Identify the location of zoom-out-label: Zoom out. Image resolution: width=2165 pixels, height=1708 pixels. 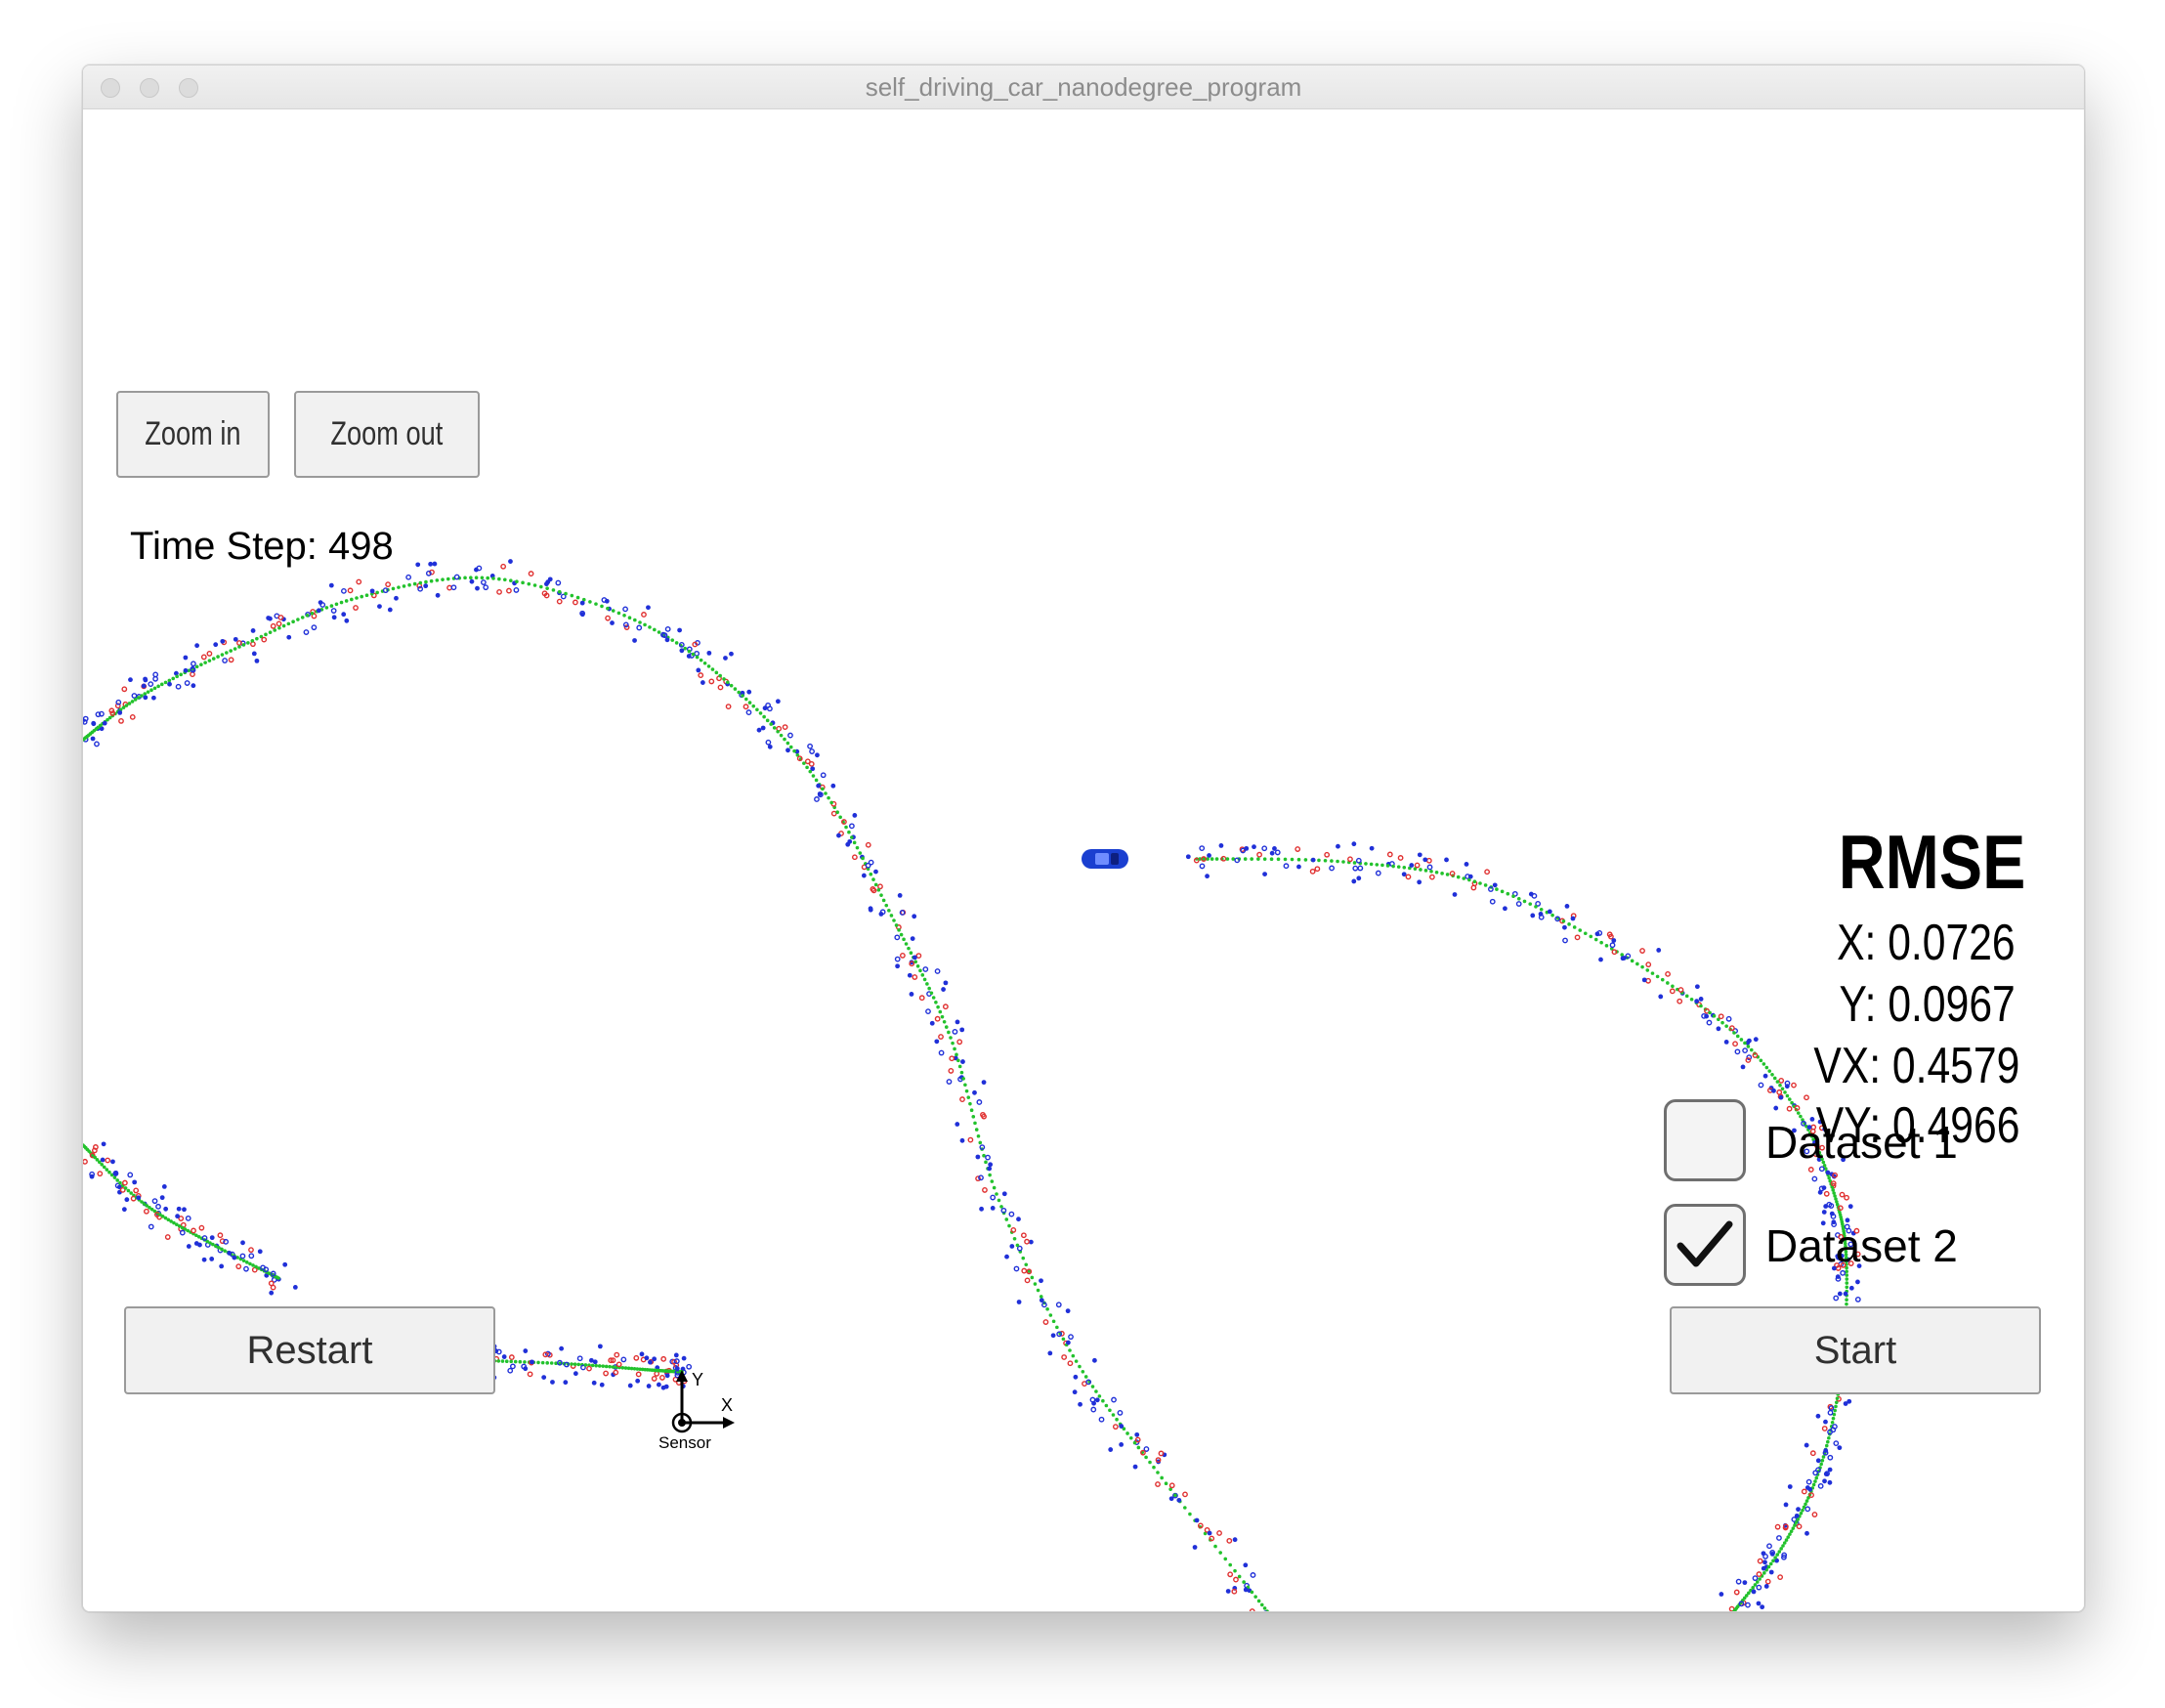
(387, 433).